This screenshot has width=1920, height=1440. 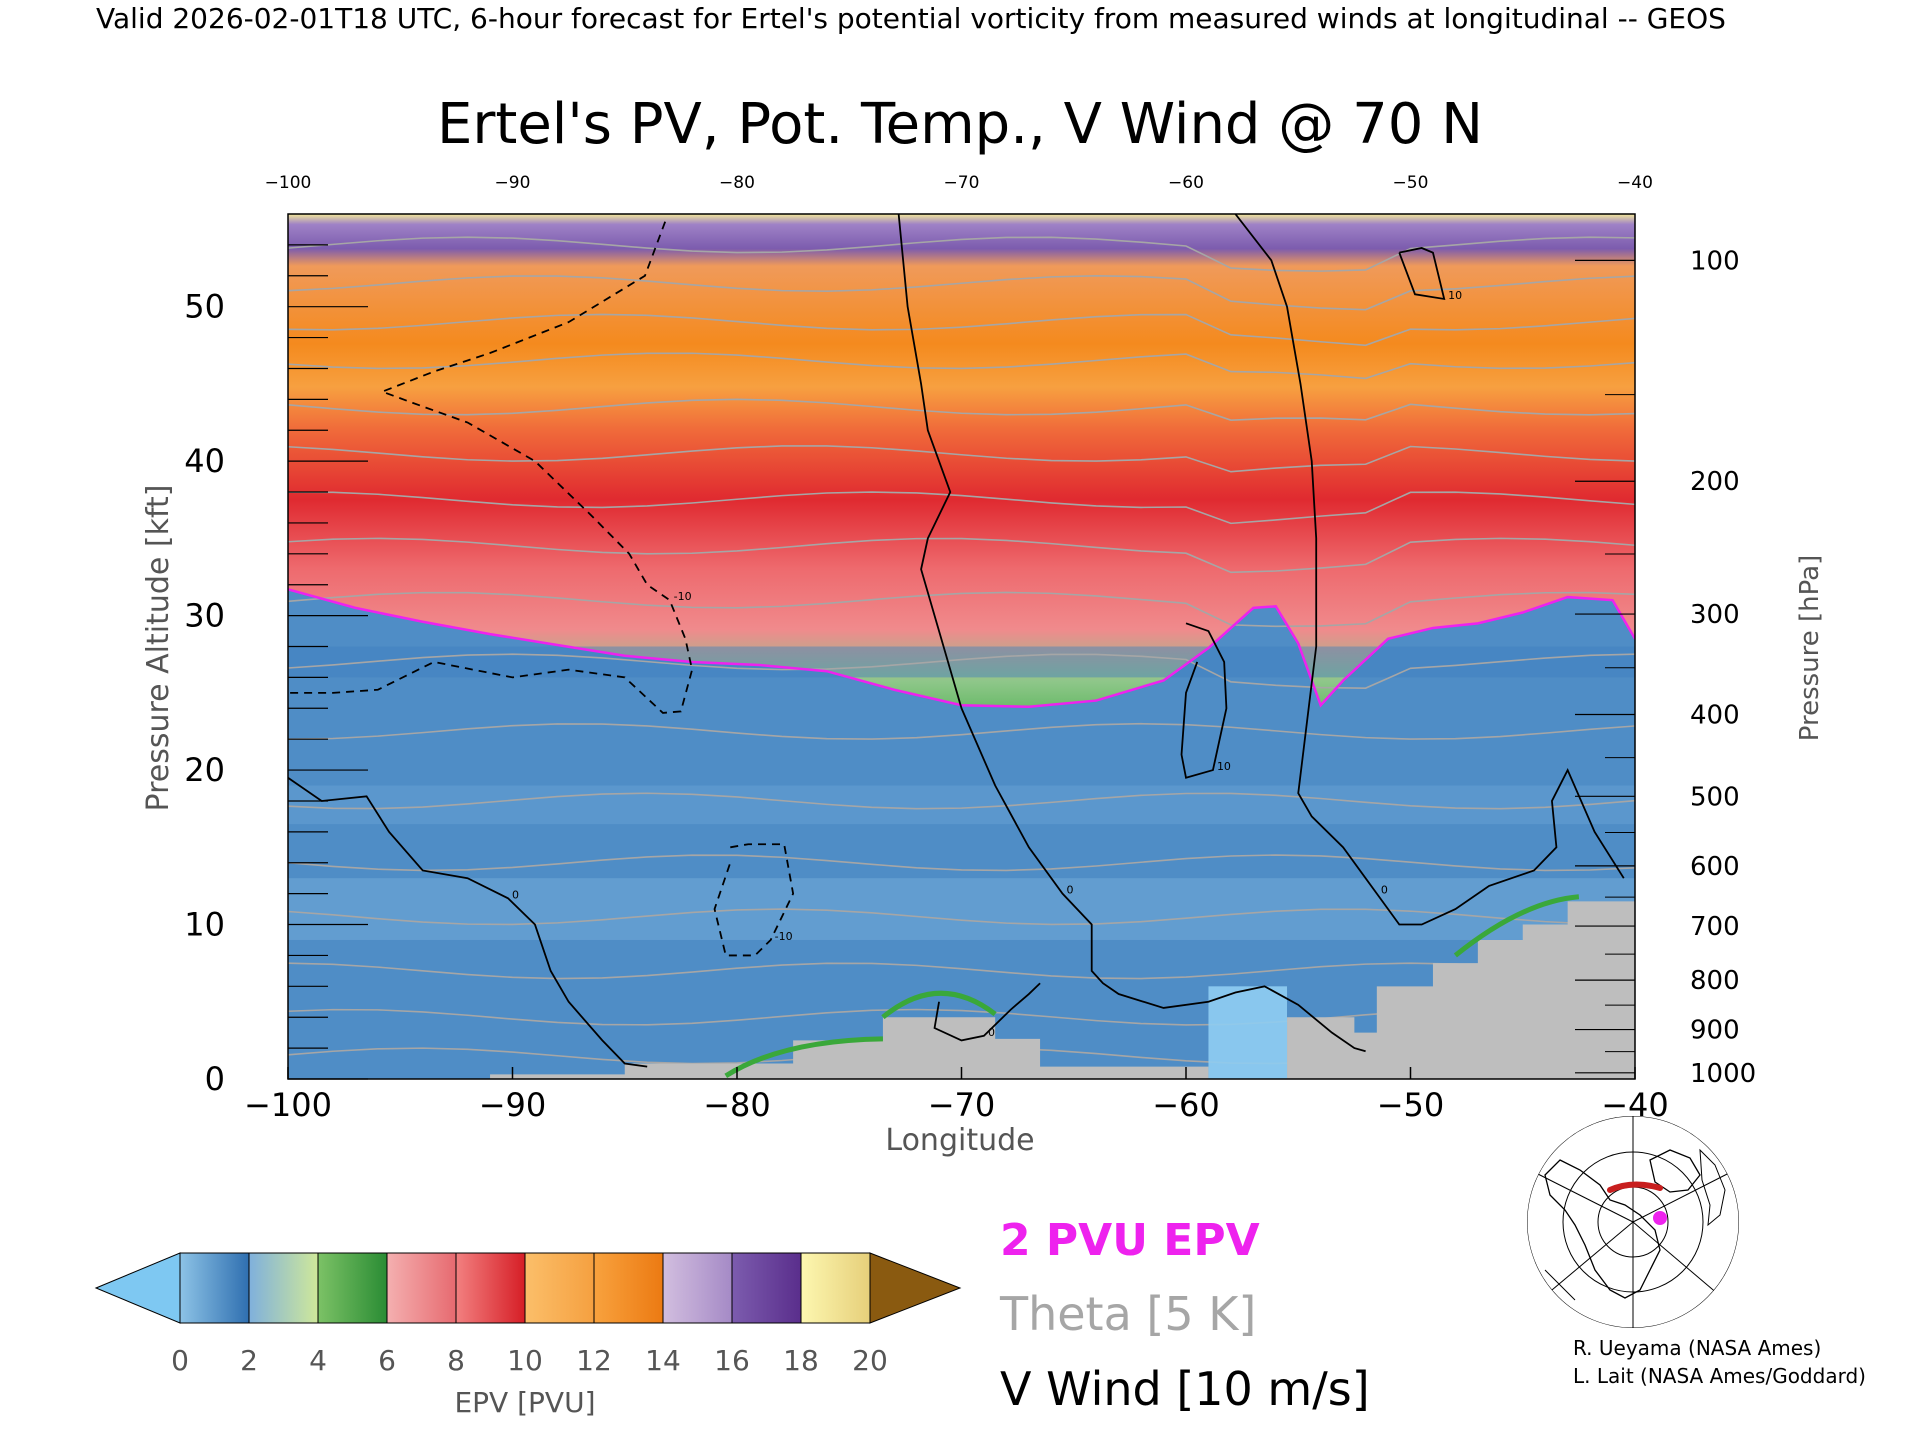 I want to click on locator-map, so click(x=1633, y=1222).